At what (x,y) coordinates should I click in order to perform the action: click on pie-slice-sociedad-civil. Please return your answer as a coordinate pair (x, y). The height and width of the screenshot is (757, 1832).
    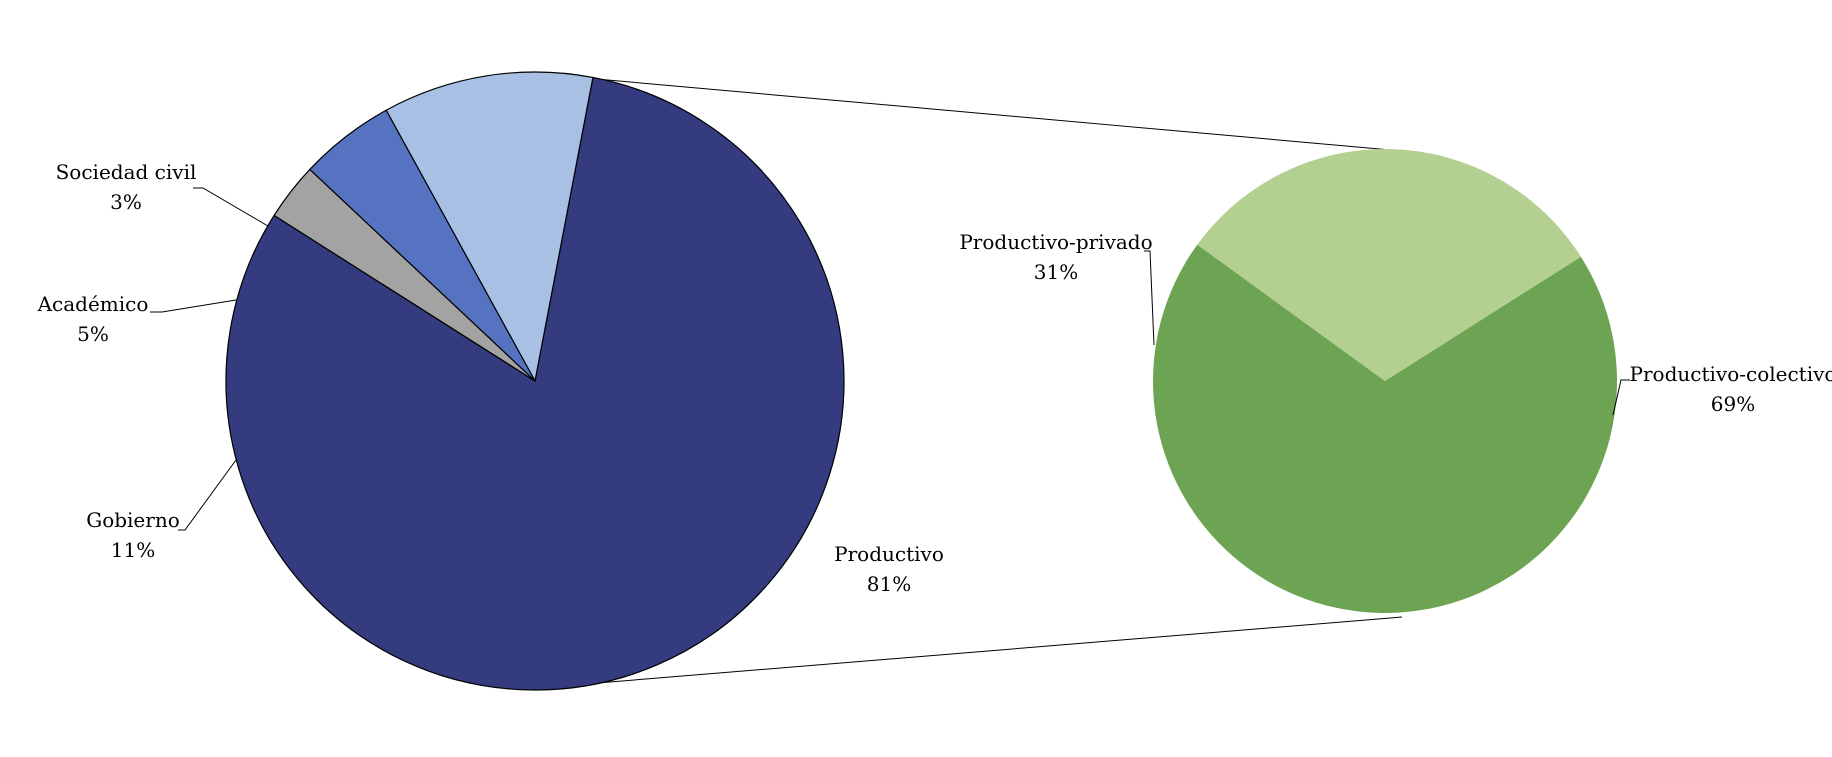
    Looking at the image, I should click on (404, 275).